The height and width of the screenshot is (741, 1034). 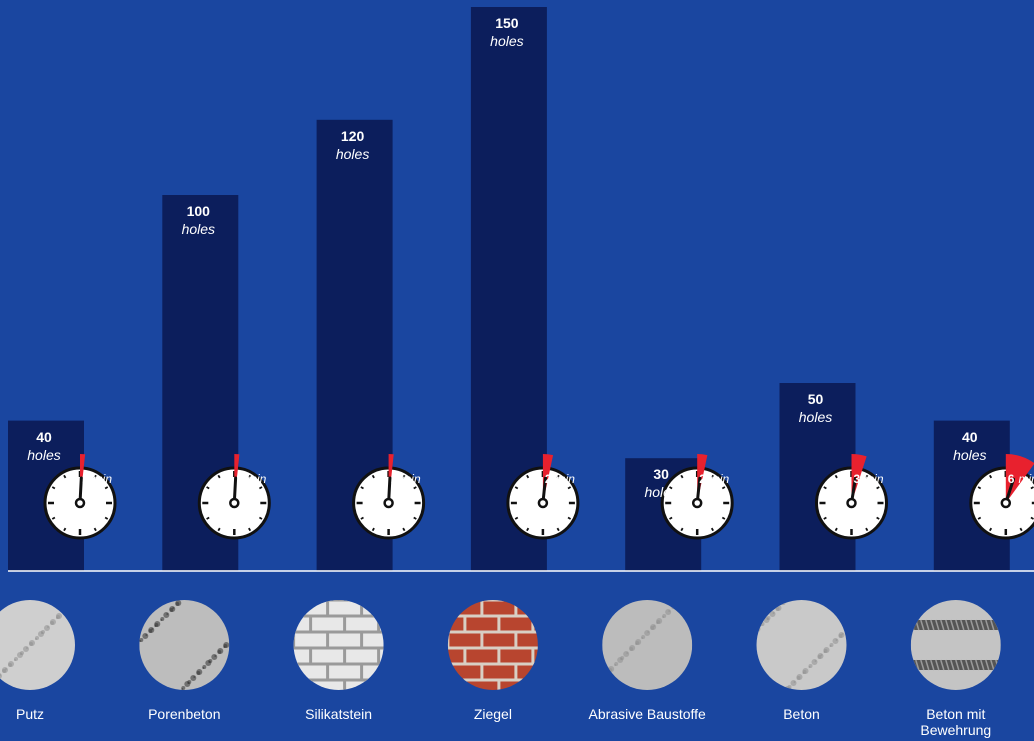 I want to click on reinforced-concrete-texture-image, so click(x=955, y=645).